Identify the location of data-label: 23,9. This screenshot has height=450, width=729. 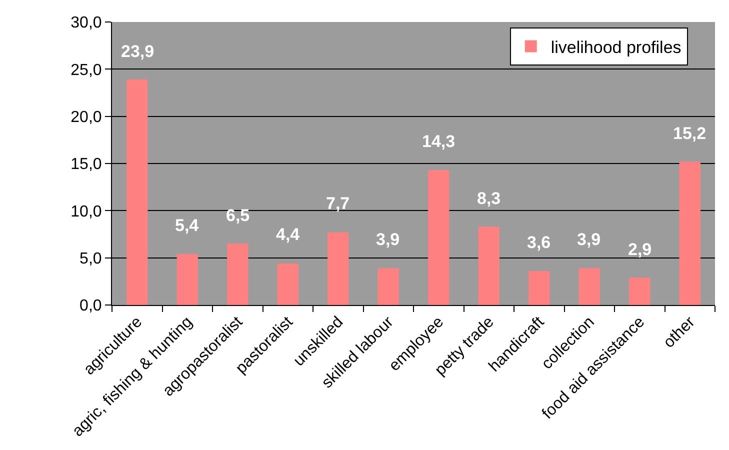
(137, 51).